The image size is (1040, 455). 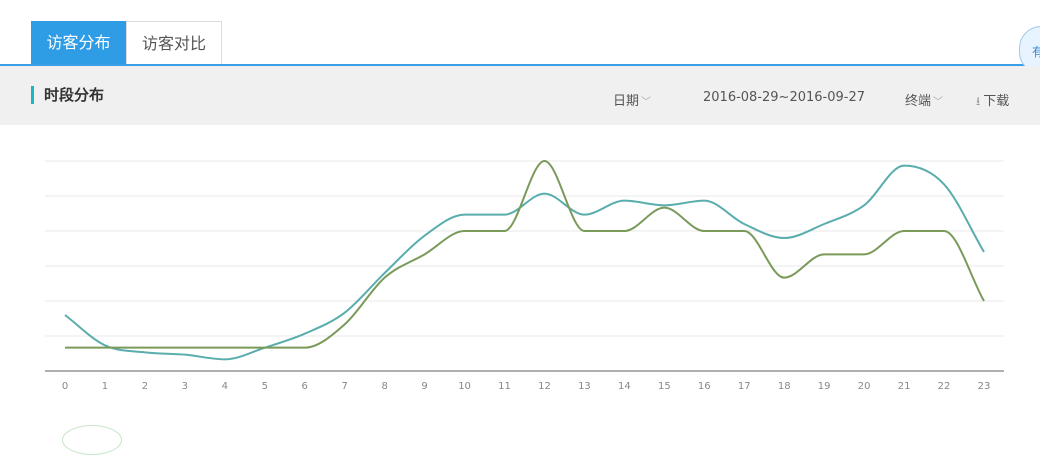 What do you see at coordinates (978, 101) in the screenshot?
I see `download-icon: ⭳` at bounding box center [978, 101].